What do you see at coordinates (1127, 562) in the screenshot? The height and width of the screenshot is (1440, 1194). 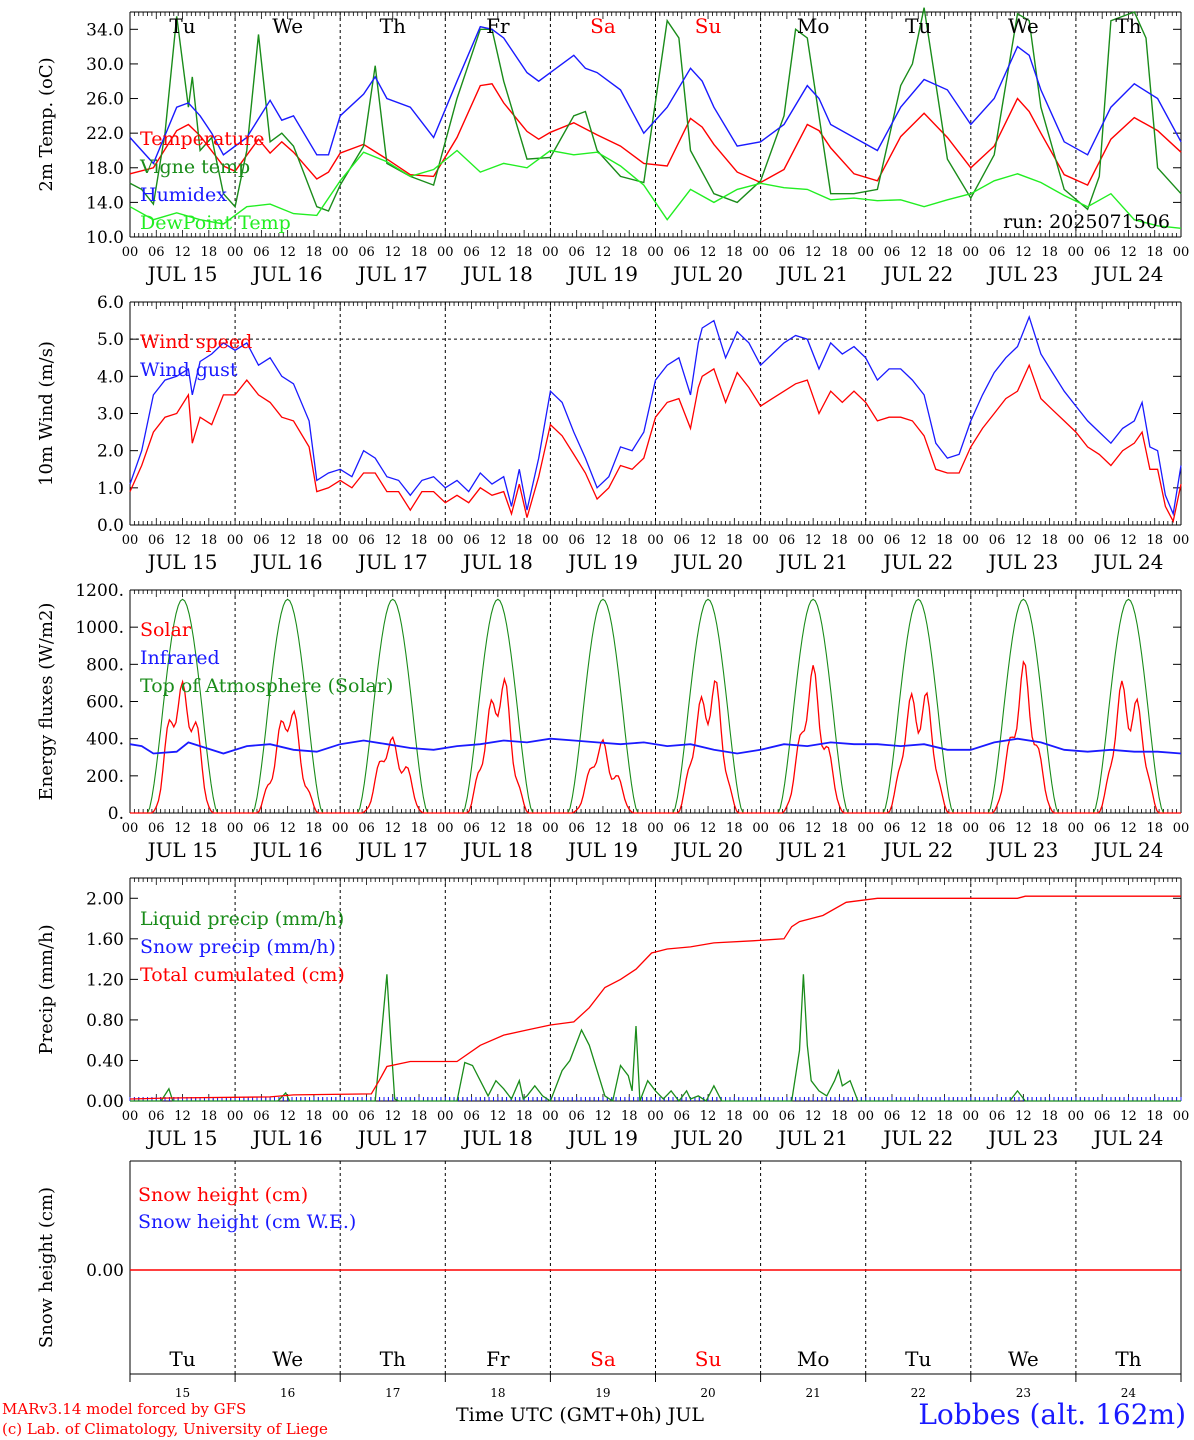 I see `date-label: JUL 24` at bounding box center [1127, 562].